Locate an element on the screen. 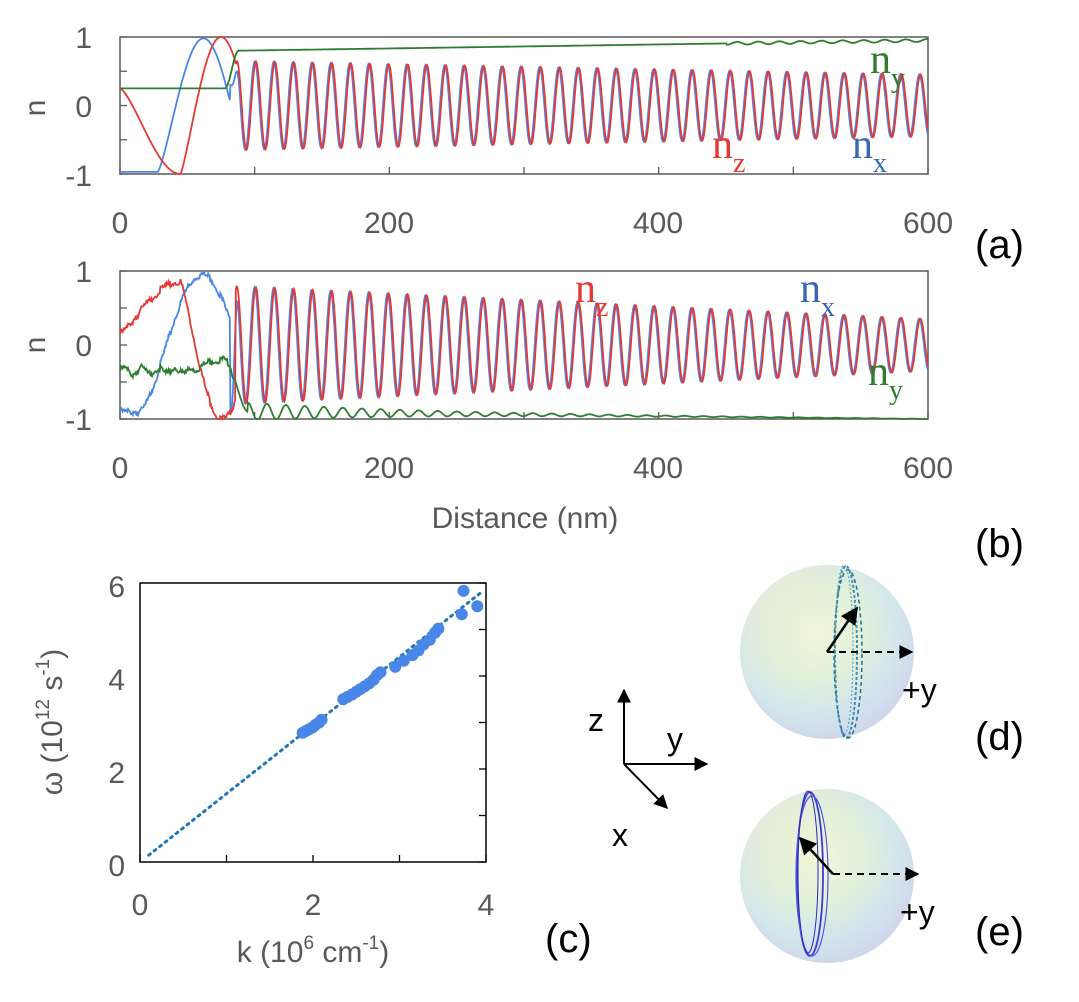  panel-a-xtick-0: 0 is located at coordinates (120, 223).